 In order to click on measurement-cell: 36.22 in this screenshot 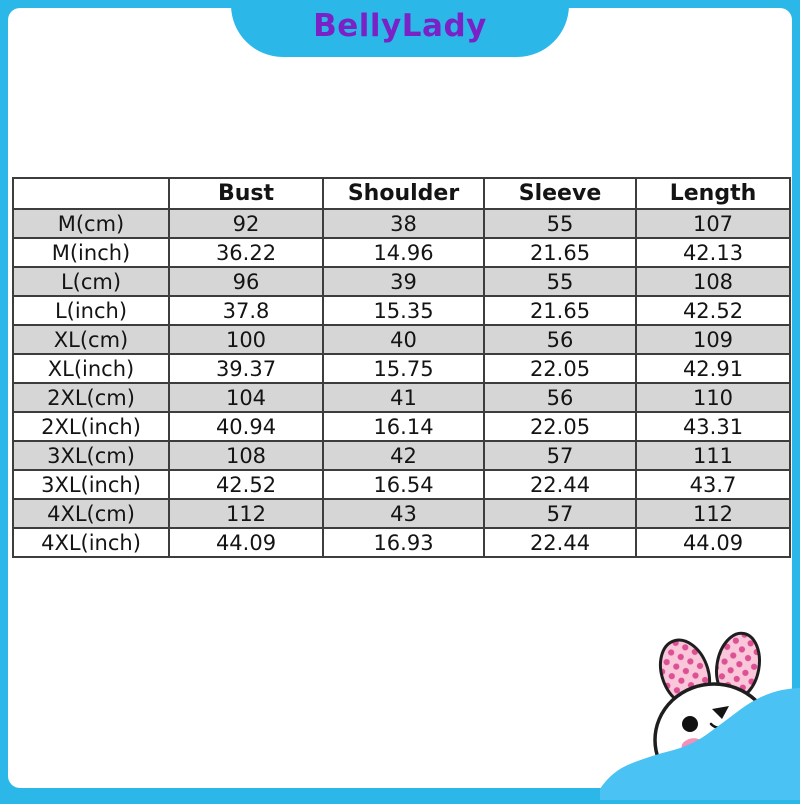, I will do `click(246, 252)`.